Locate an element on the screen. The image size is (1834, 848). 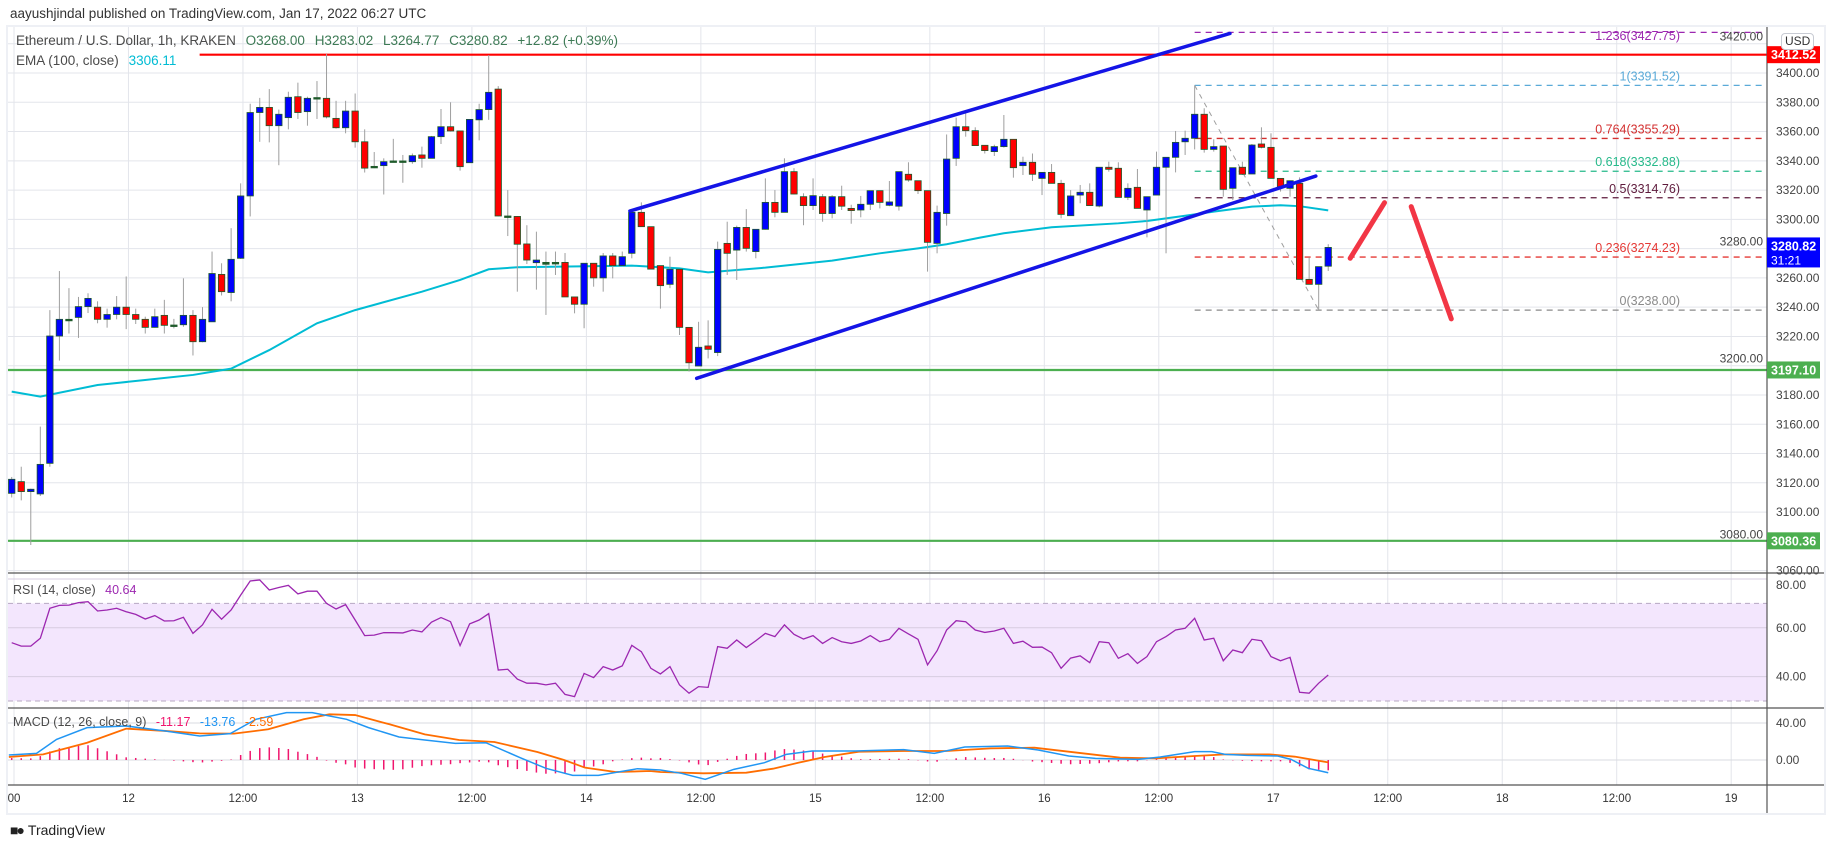
rsi-pane is located at coordinates (887, 640).